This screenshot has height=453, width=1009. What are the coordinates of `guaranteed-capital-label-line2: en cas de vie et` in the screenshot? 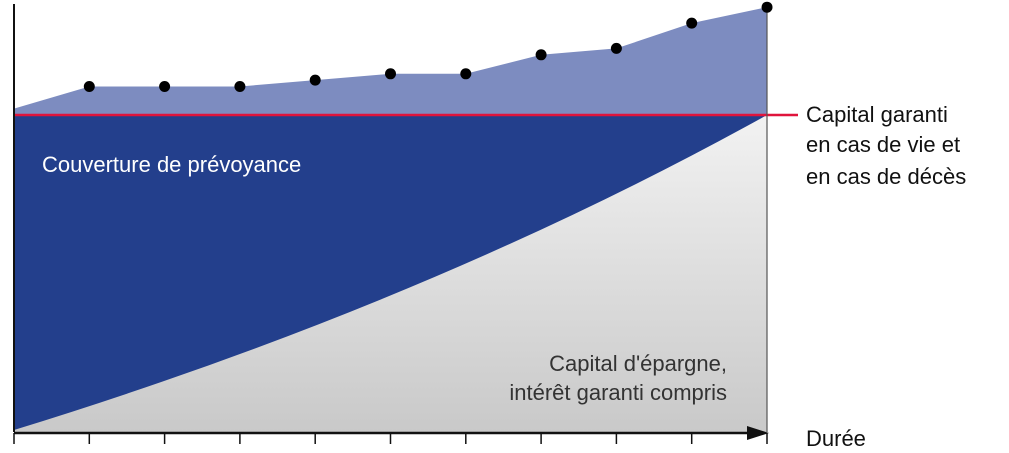 It's located at (883, 144).